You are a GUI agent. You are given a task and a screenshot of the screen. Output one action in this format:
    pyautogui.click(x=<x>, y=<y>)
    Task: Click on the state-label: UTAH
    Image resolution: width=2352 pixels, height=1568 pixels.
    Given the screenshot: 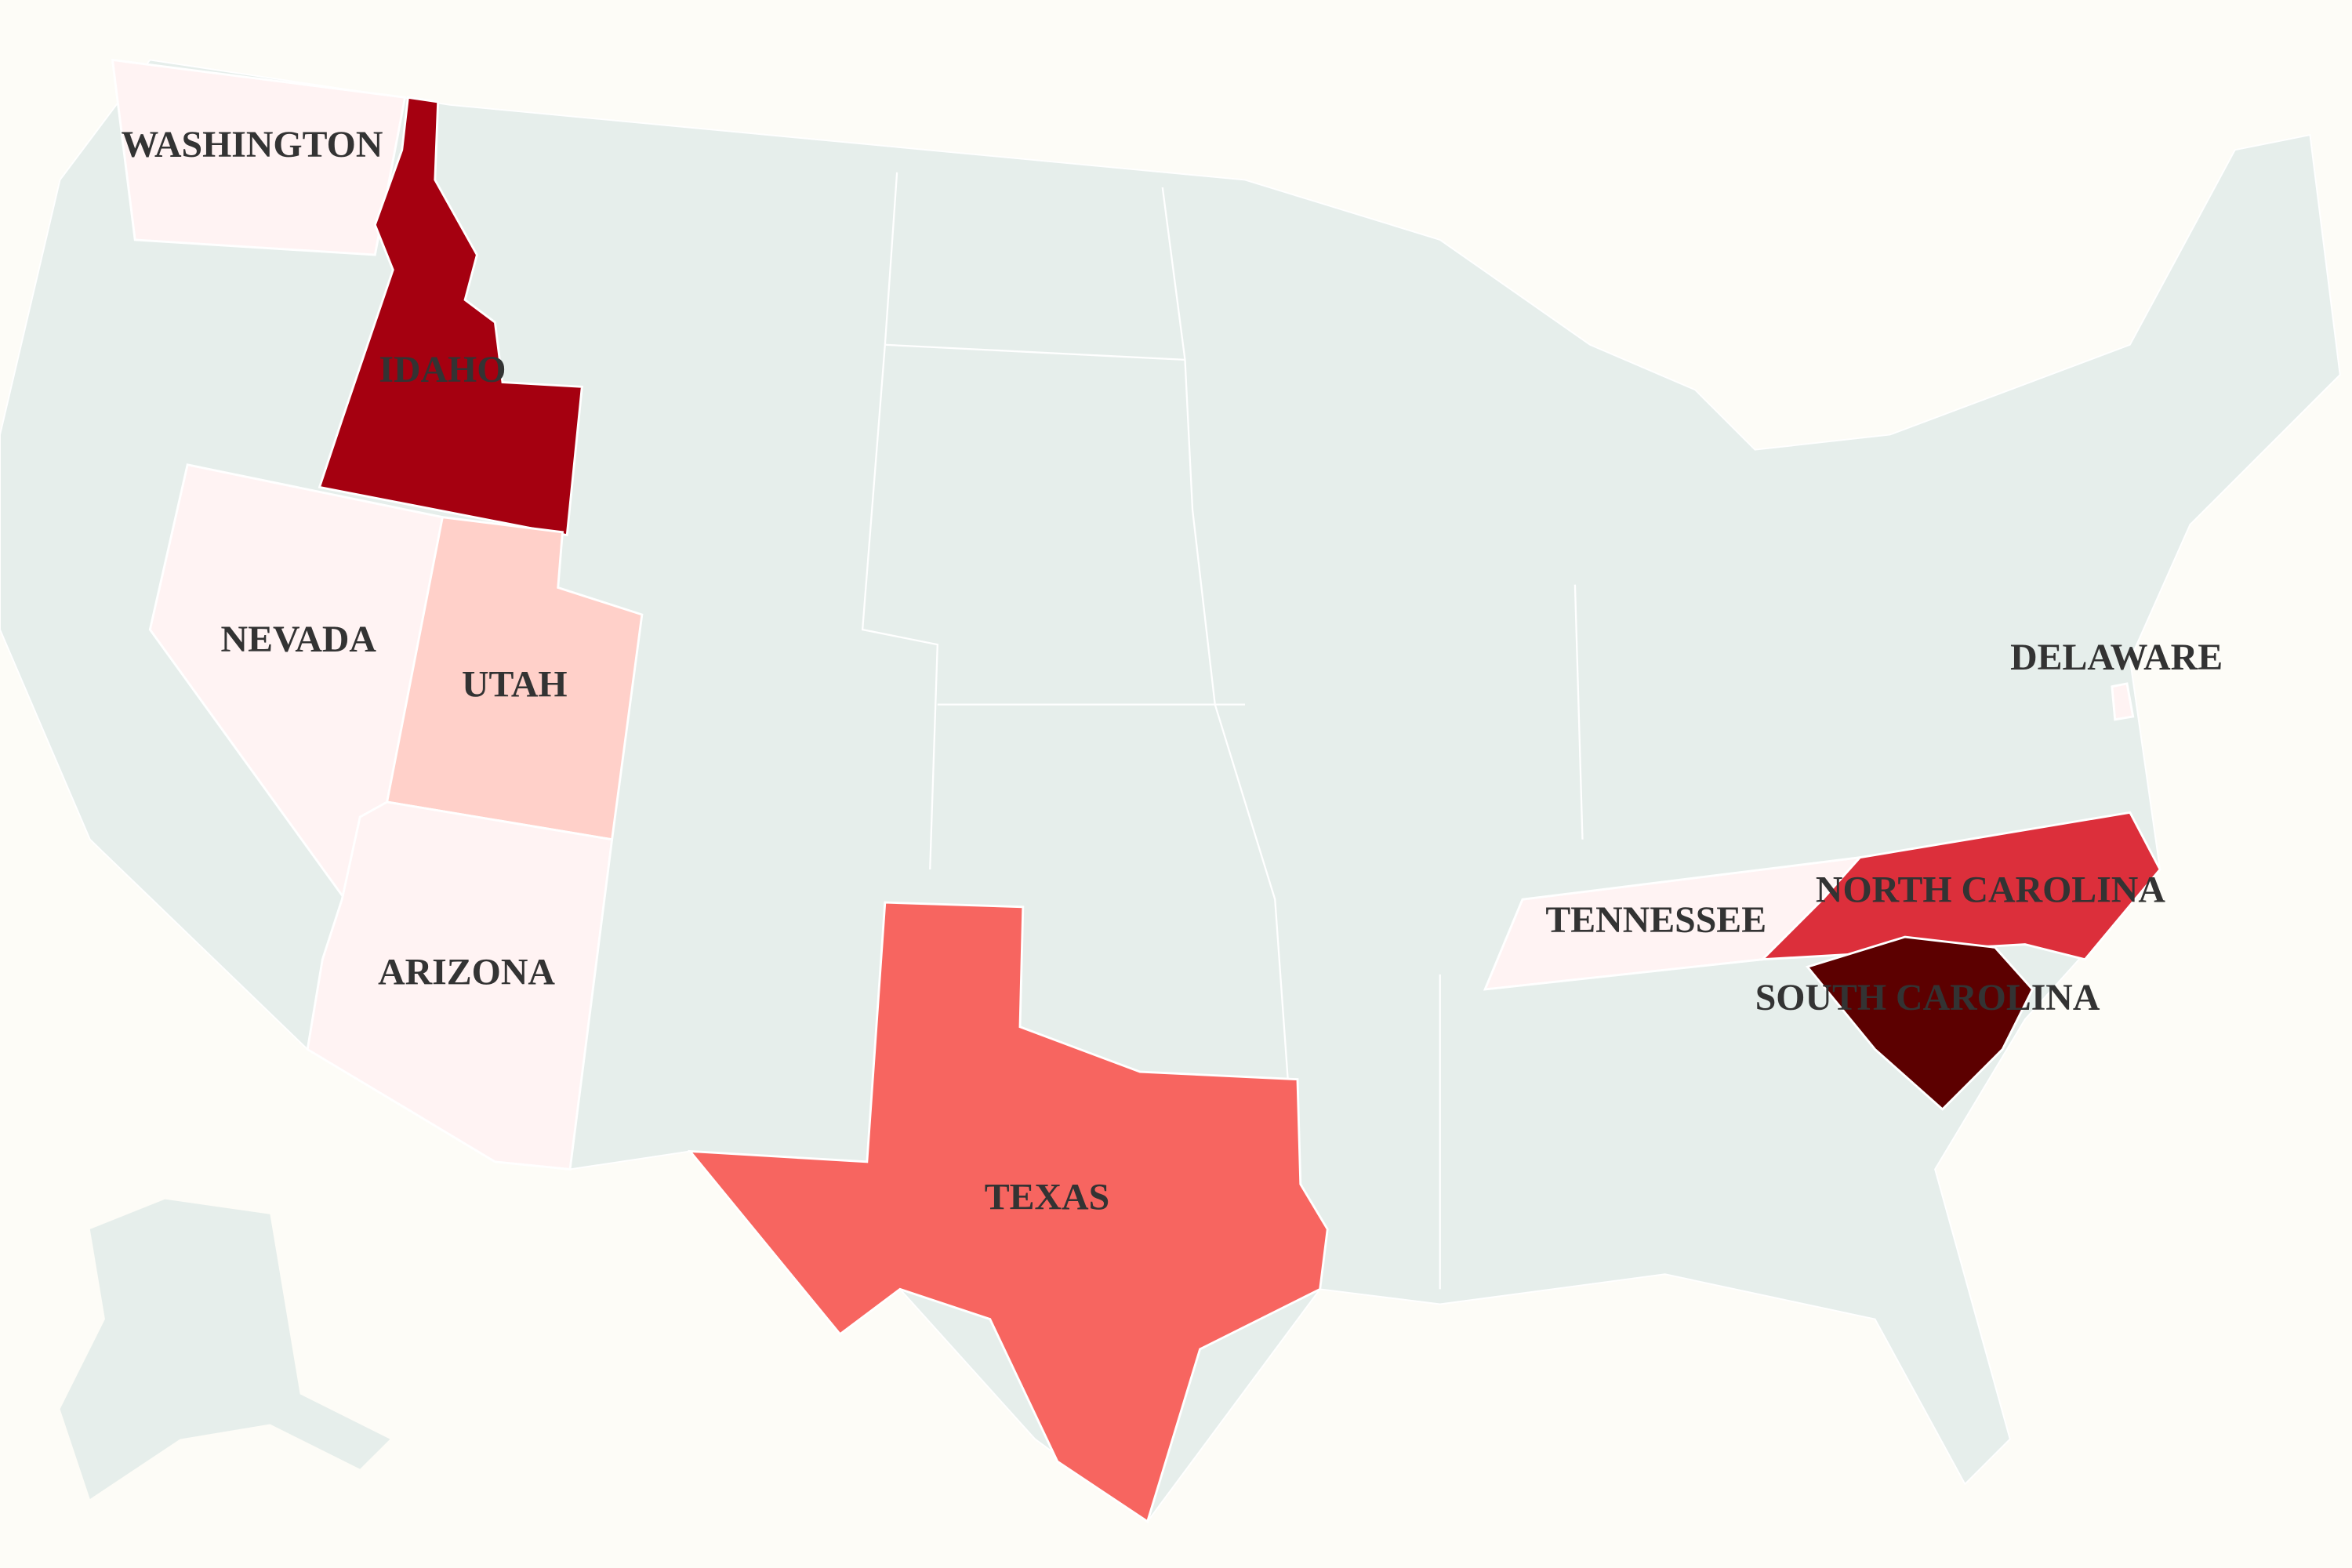 What is the action you would take?
    pyautogui.click(x=515, y=685)
    